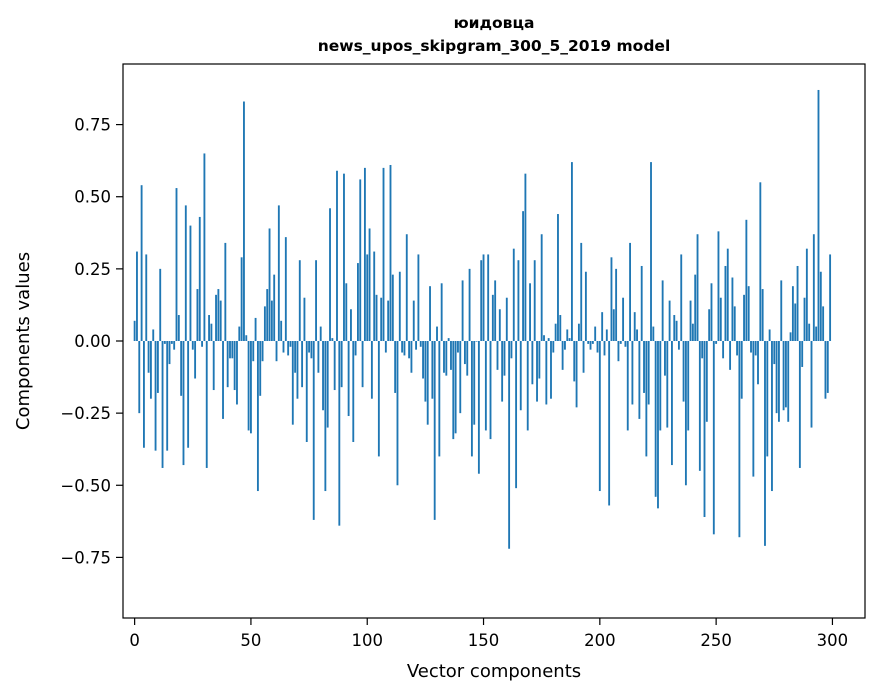 The width and height of the screenshot is (880, 696). I want to click on x-tick-label: 150, so click(484, 640).